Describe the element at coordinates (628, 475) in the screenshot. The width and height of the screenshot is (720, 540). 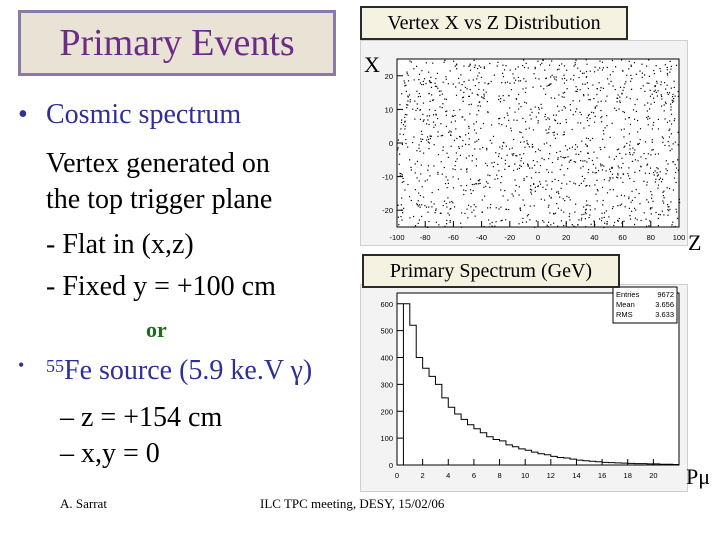
I see `histogram-x-tick-label: 18` at that location.